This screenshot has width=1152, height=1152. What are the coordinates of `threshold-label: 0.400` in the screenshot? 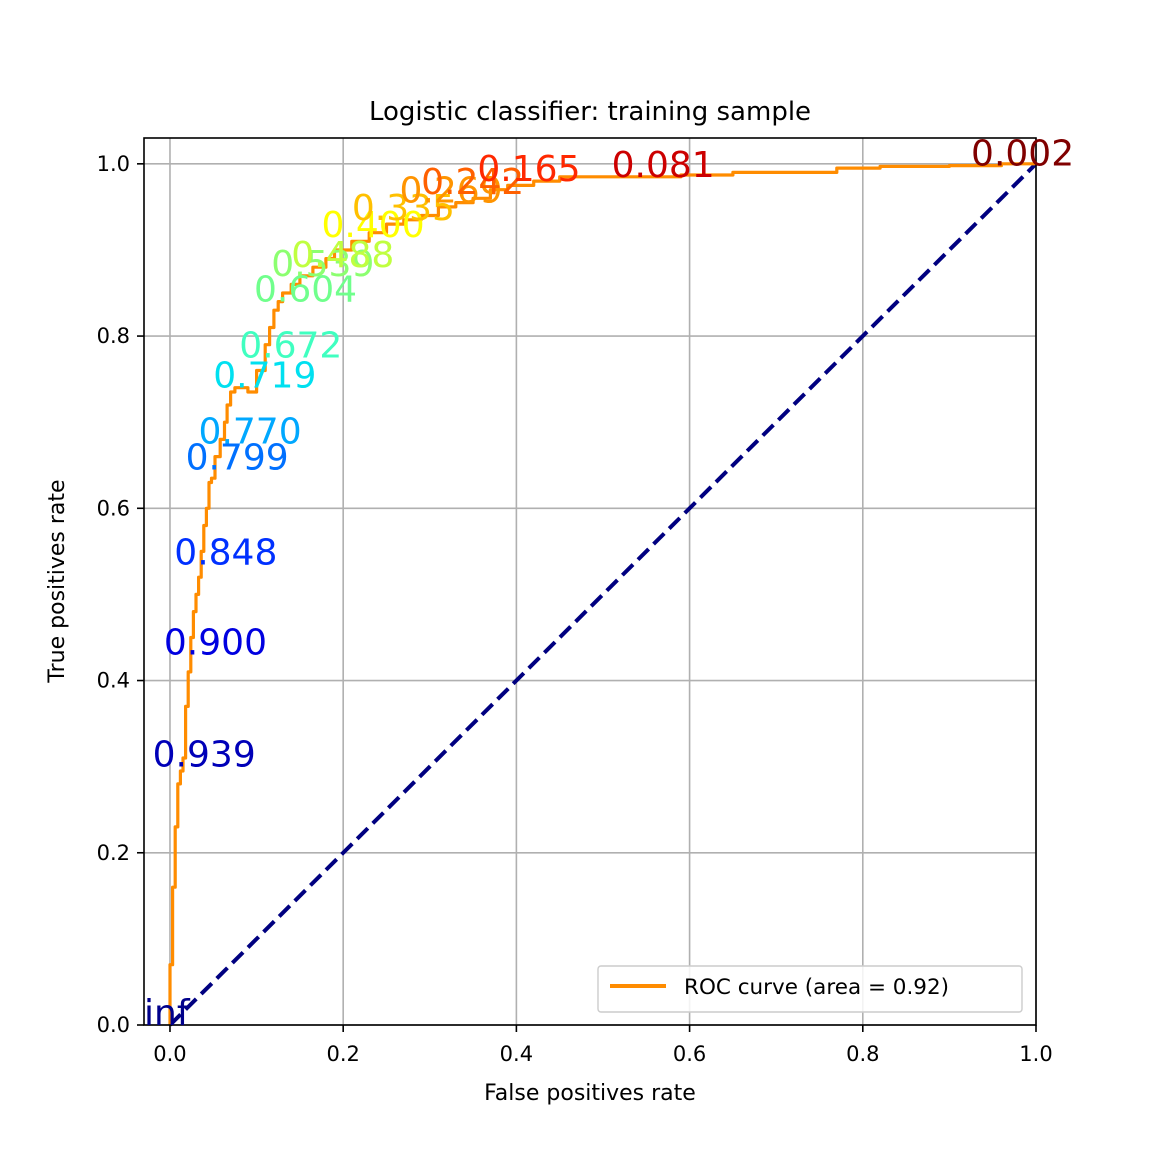 It's located at (373, 225).